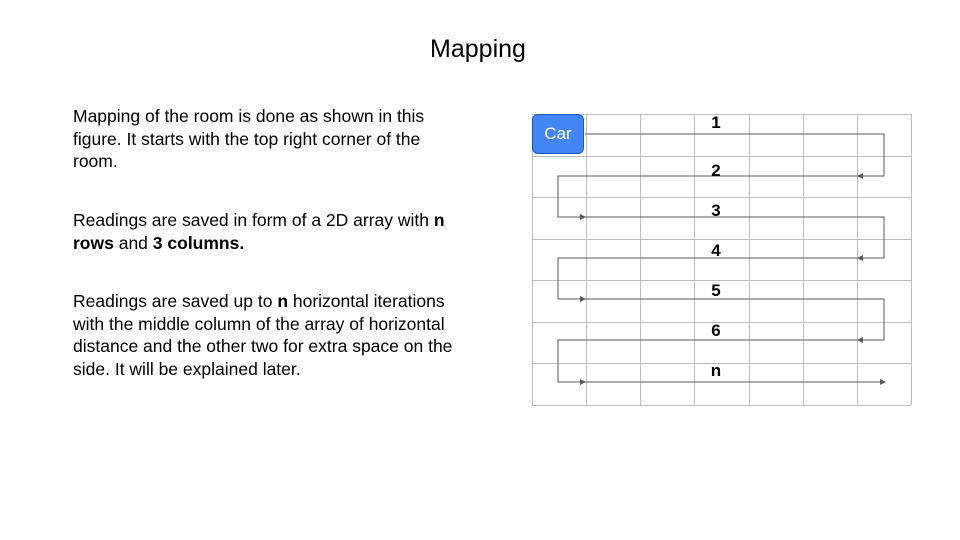 Image resolution: width=960 pixels, height=540 pixels. Describe the element at coordinates (259, 231) in the screenshot. I see `bold-text-n-rows: n rows` at that location.